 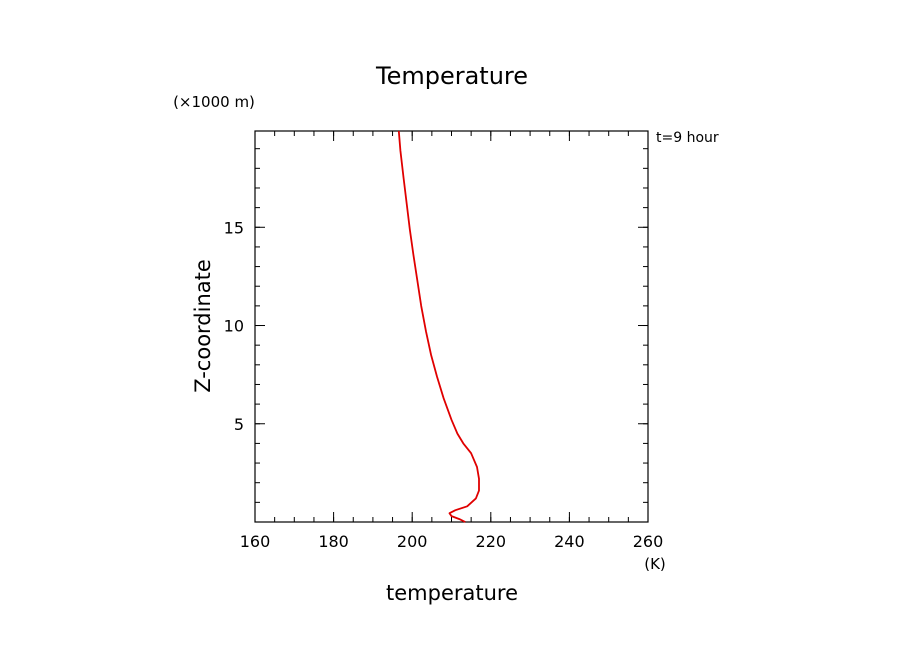 What do you see at coordinates (655, 564) in the screenshot?
I see `x-axis-unit: (K)` at bounding box center [655, 564].